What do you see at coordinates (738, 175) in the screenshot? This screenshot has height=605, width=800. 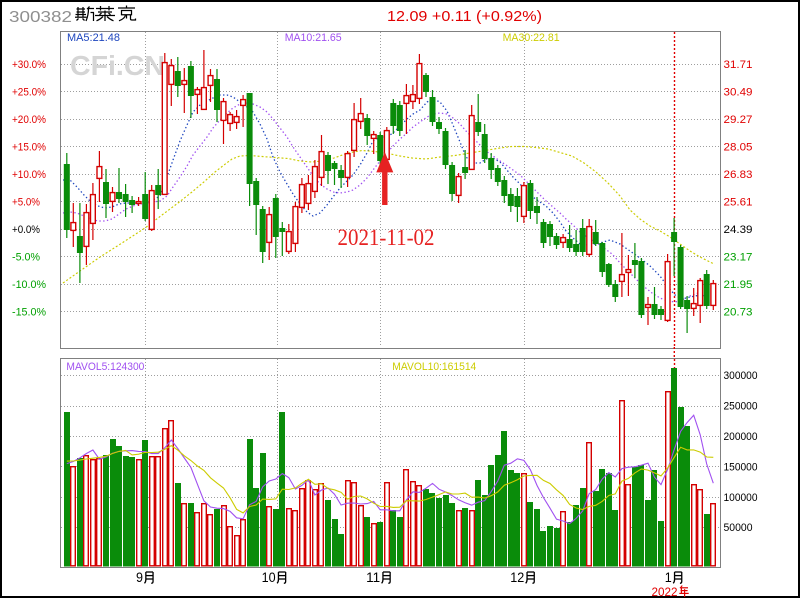 I see `svg-text: 26.83` at bounding box center [738, 175].